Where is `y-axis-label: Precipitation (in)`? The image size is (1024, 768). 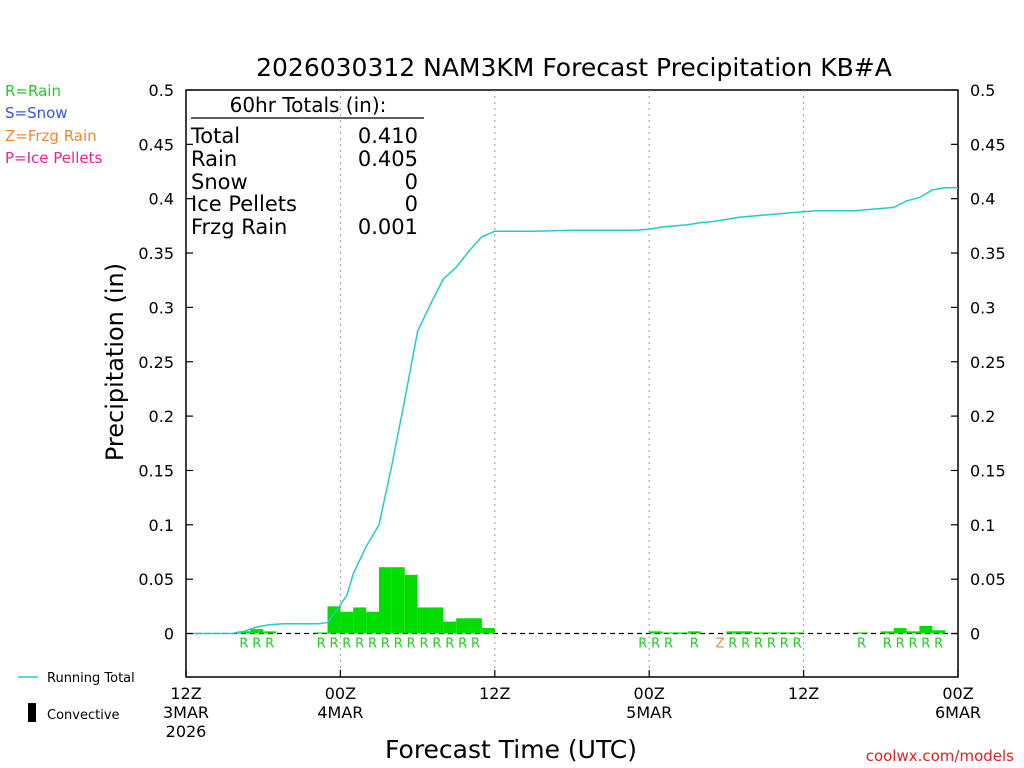 y-axis-label: Precipitation (in) is located at coordinates (115, 362).